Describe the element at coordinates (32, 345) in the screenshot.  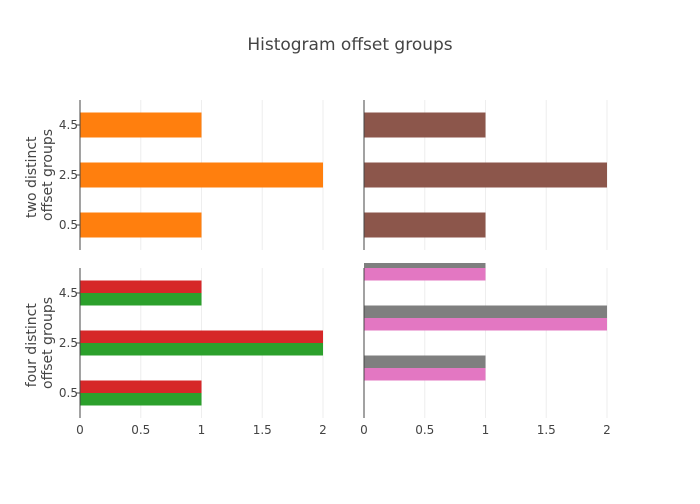
I see `row-label-bottom-line1: four distinct` at that location.